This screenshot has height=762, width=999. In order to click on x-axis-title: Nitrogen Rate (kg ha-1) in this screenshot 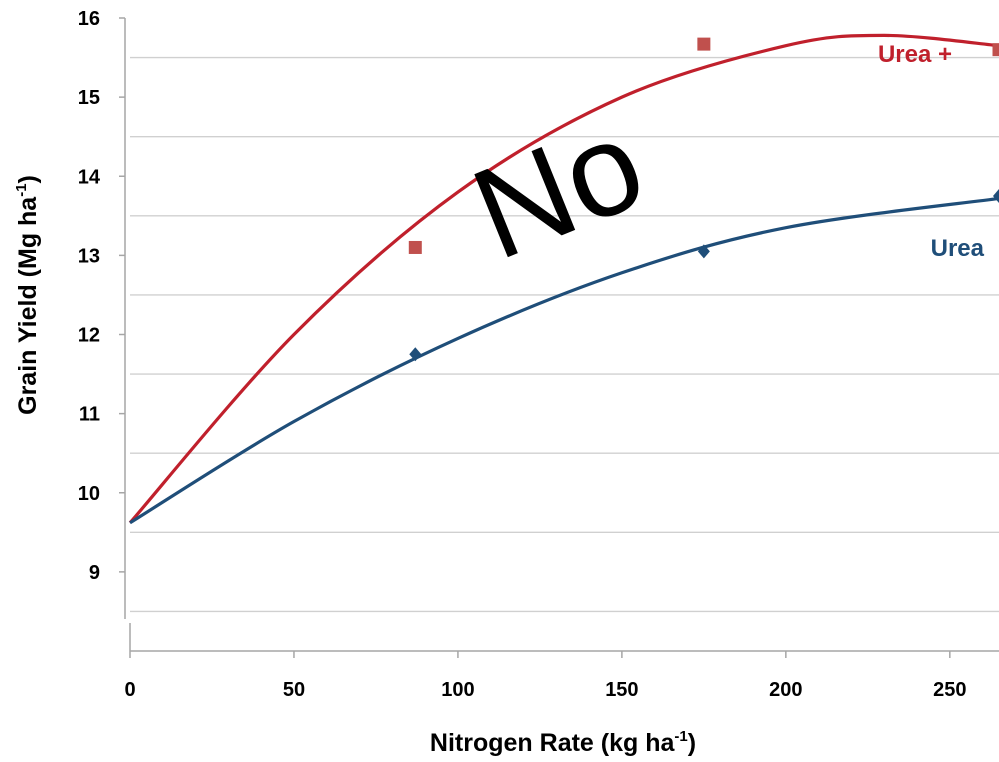, I will do `click(563, 742)`.